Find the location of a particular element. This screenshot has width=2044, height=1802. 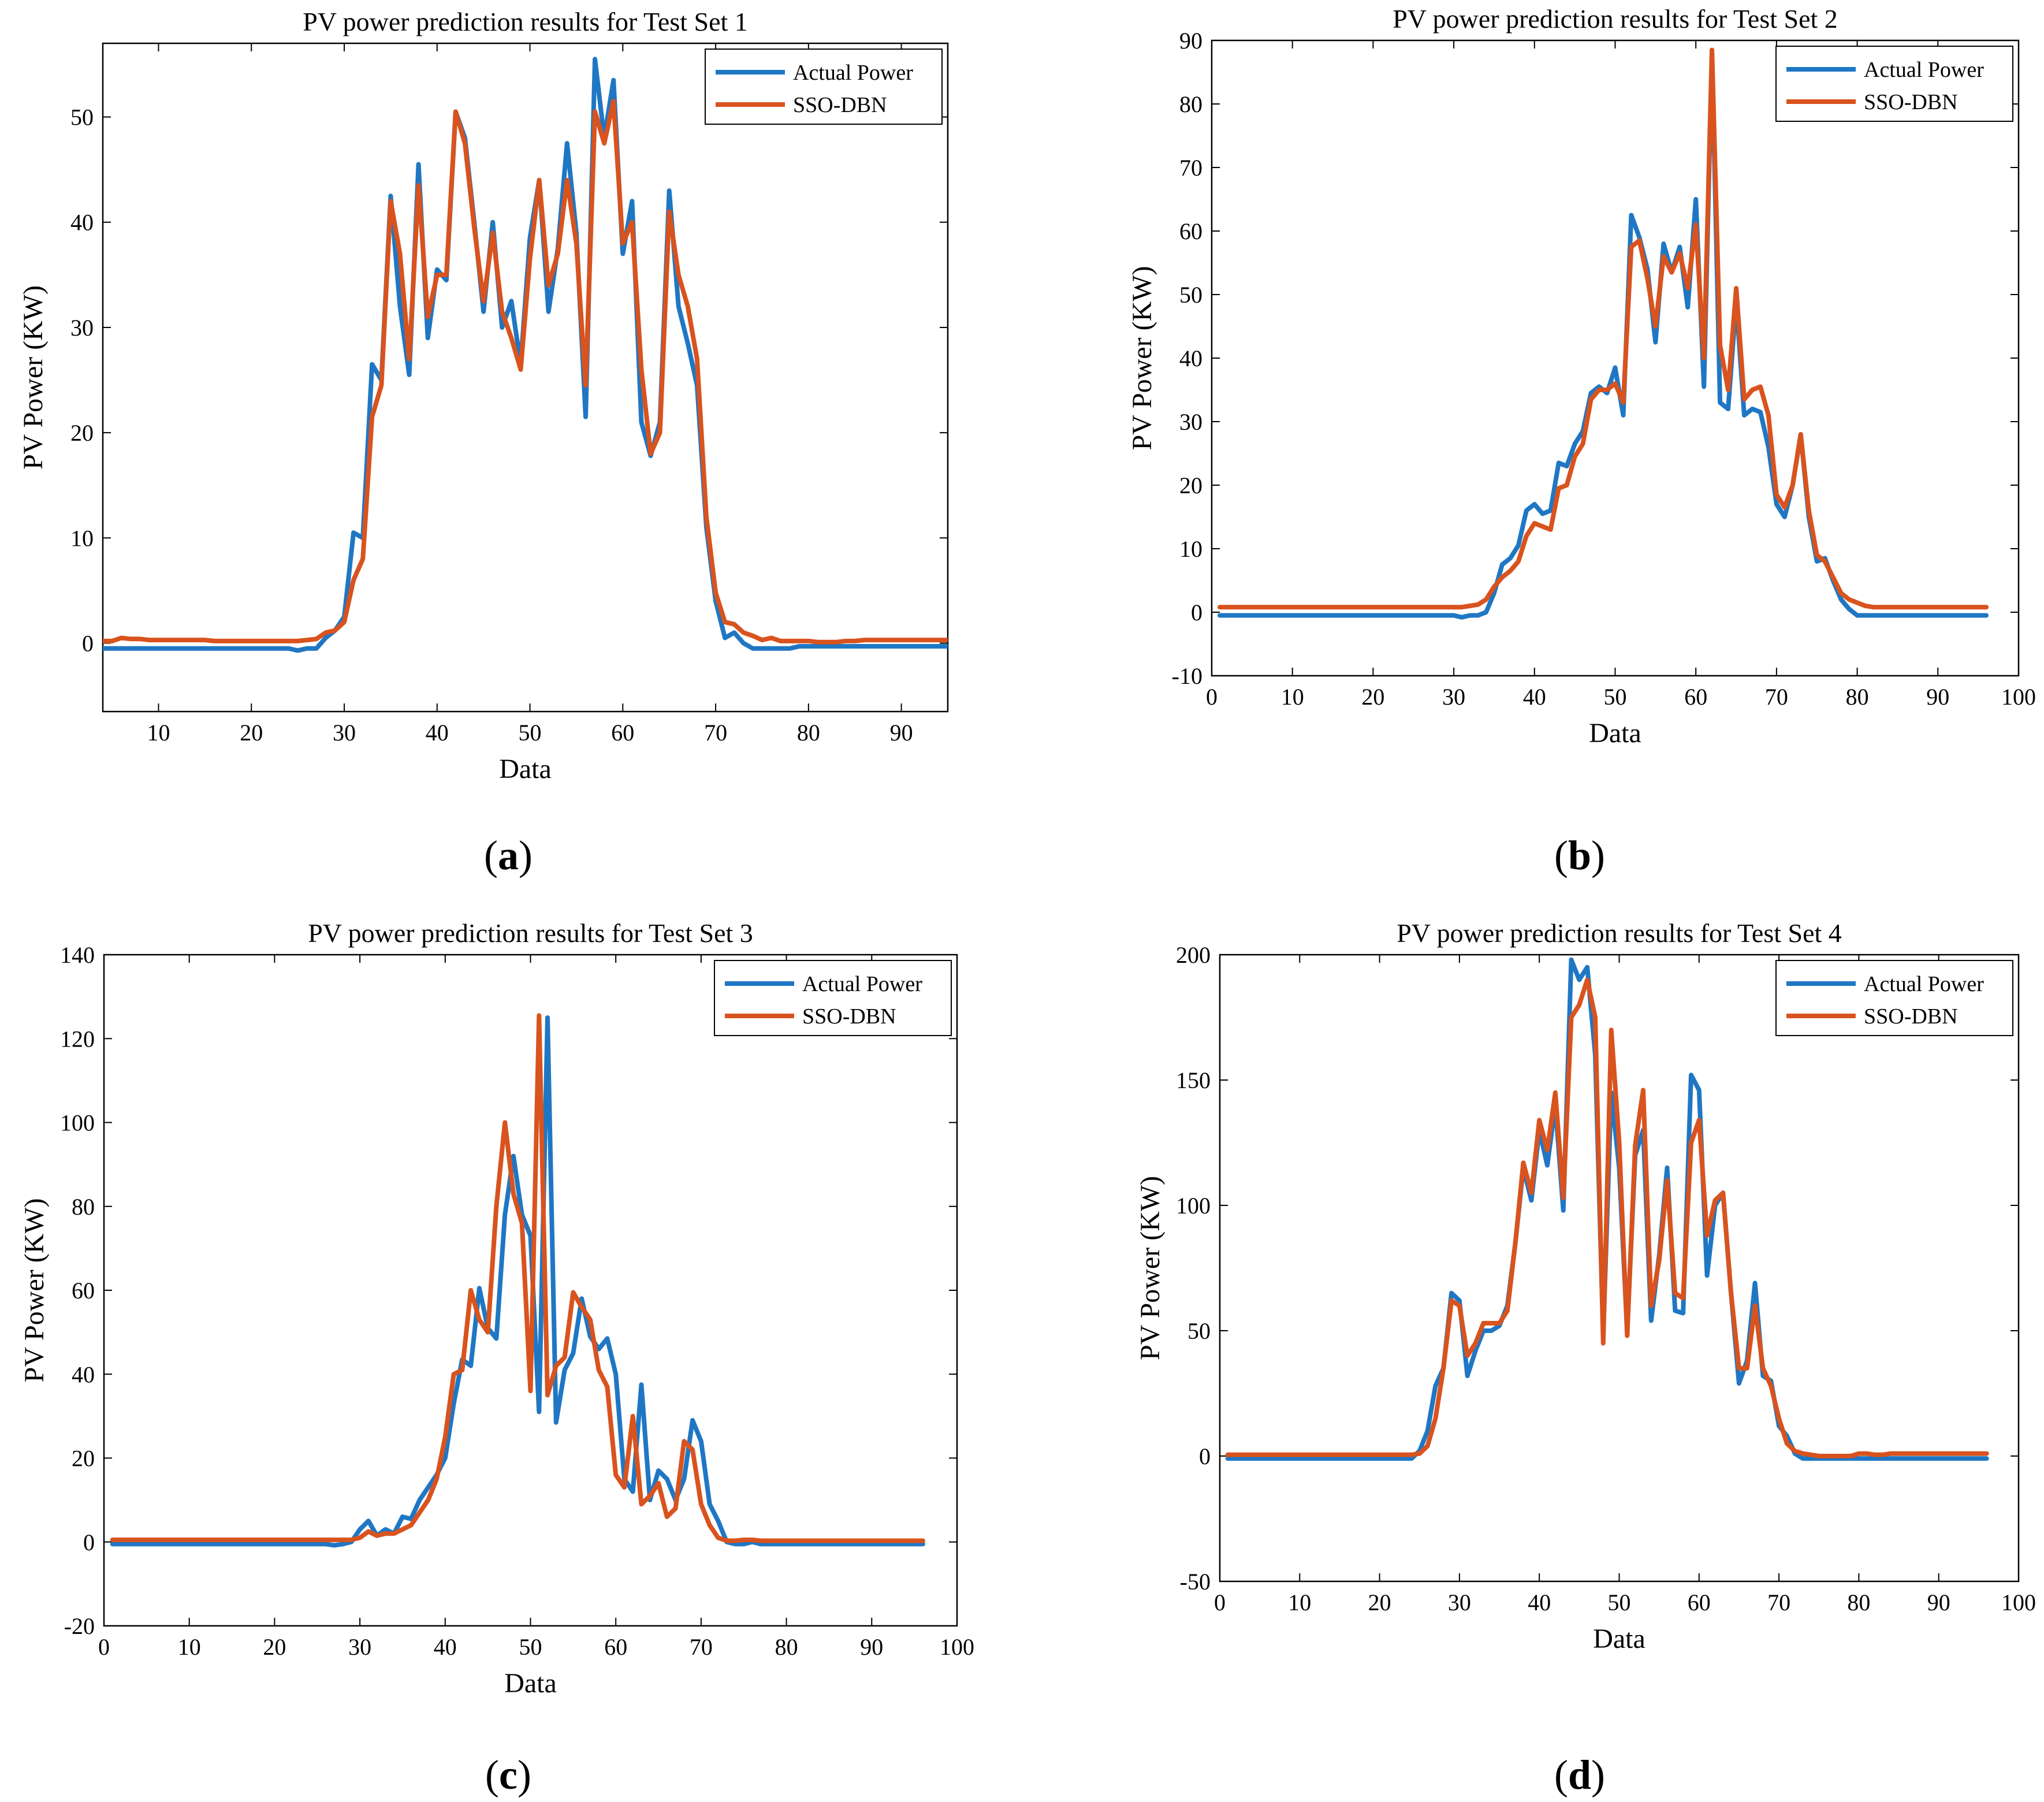

panel-letter: (c) is located at coordinates (508, 1775).